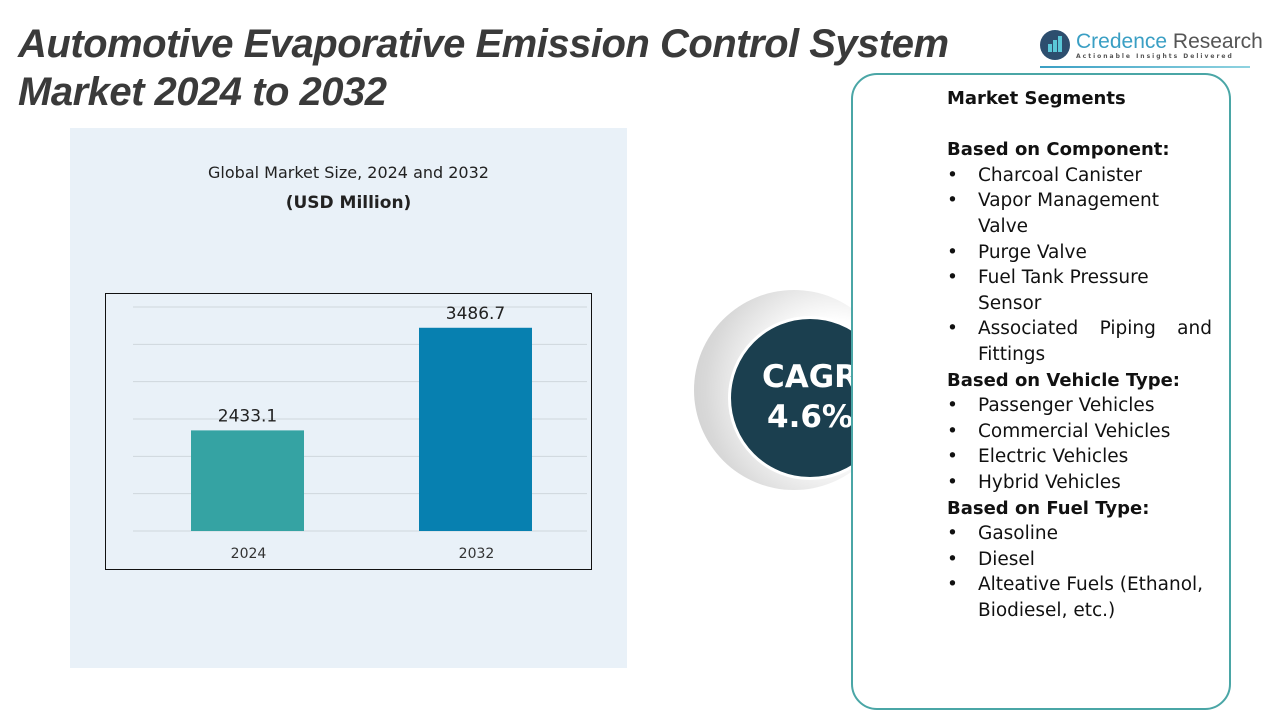 The image size is (1280, 720). What do you see at coordinates (1055, 45) in the screenshot?
I see `logo-chart-icon` at bounding box center [1055, 45].